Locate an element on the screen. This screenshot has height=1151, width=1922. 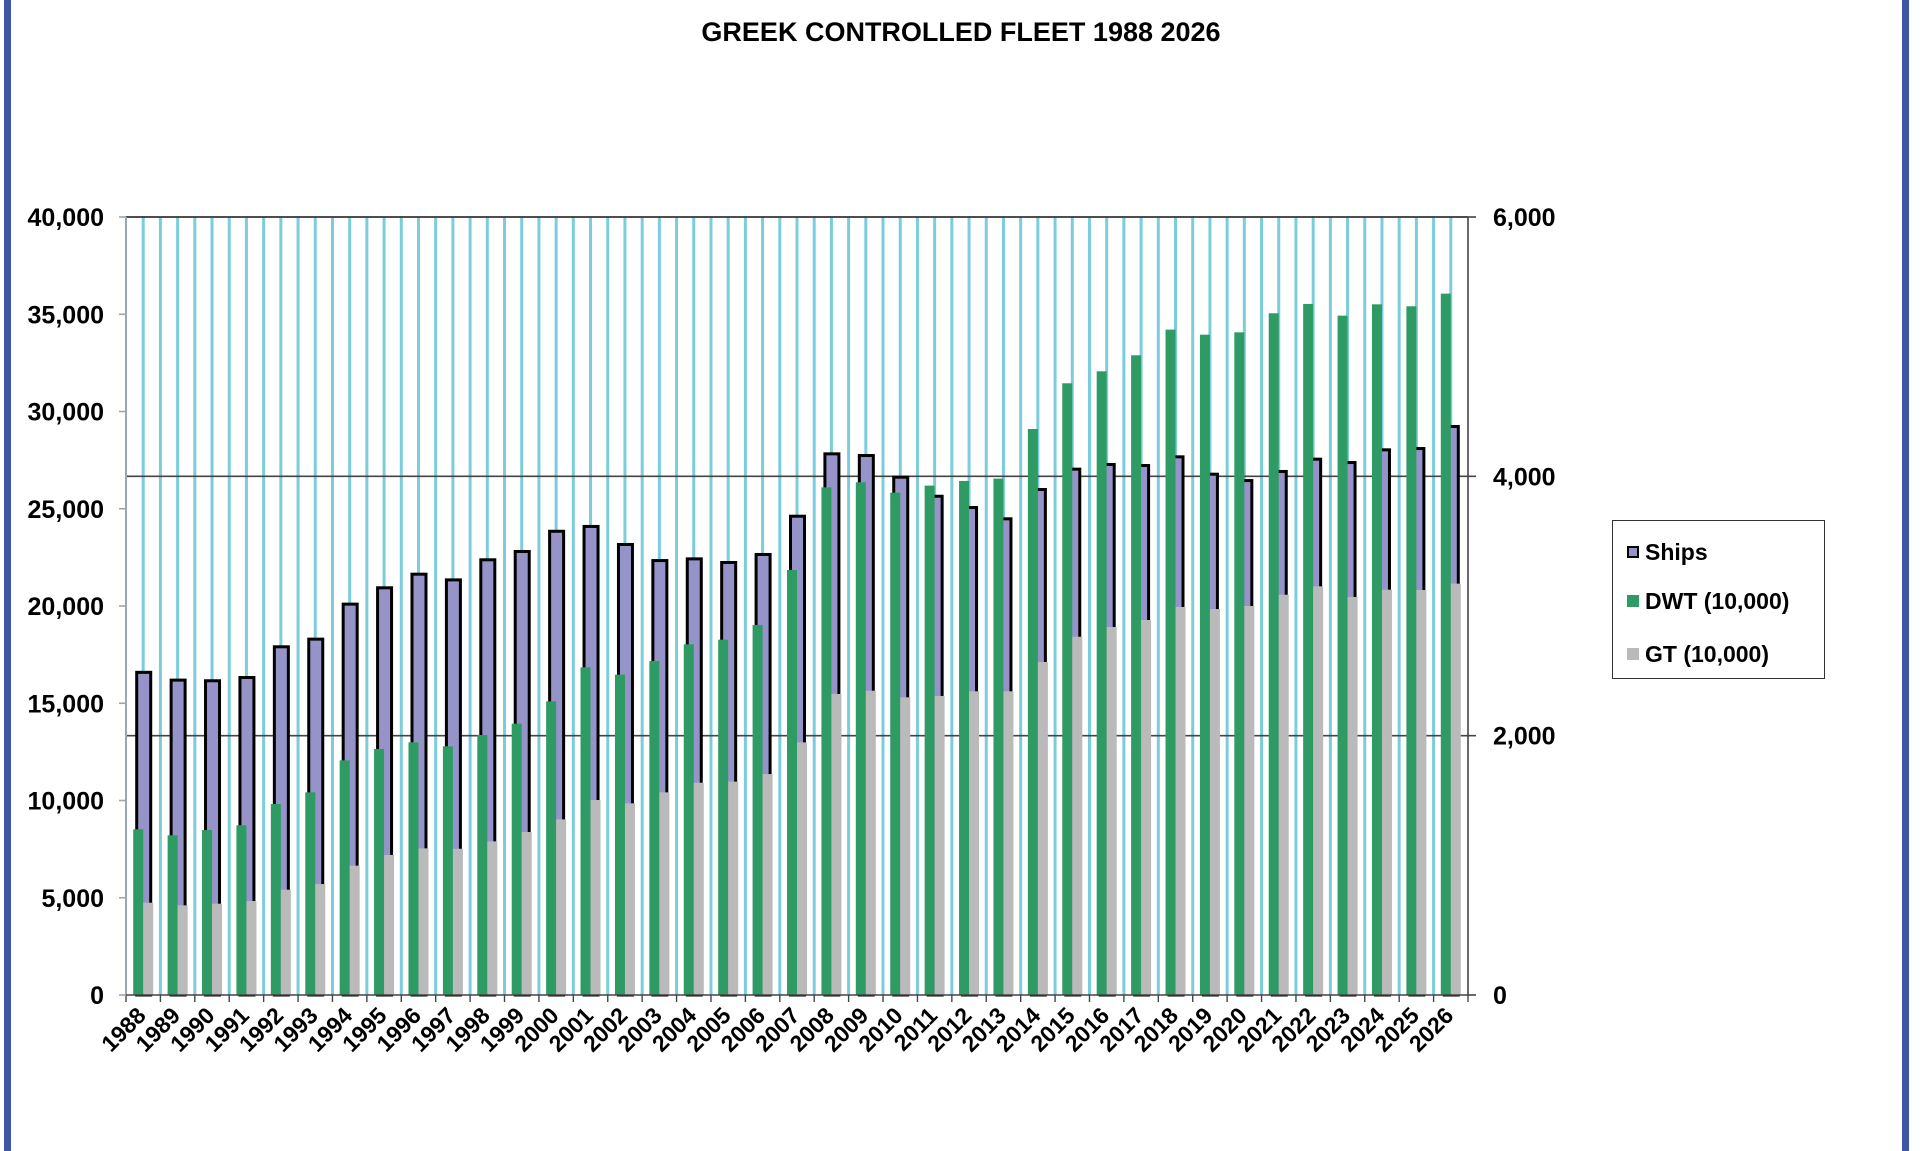
bar-gt-1990 is located at coordinates (217, 949).